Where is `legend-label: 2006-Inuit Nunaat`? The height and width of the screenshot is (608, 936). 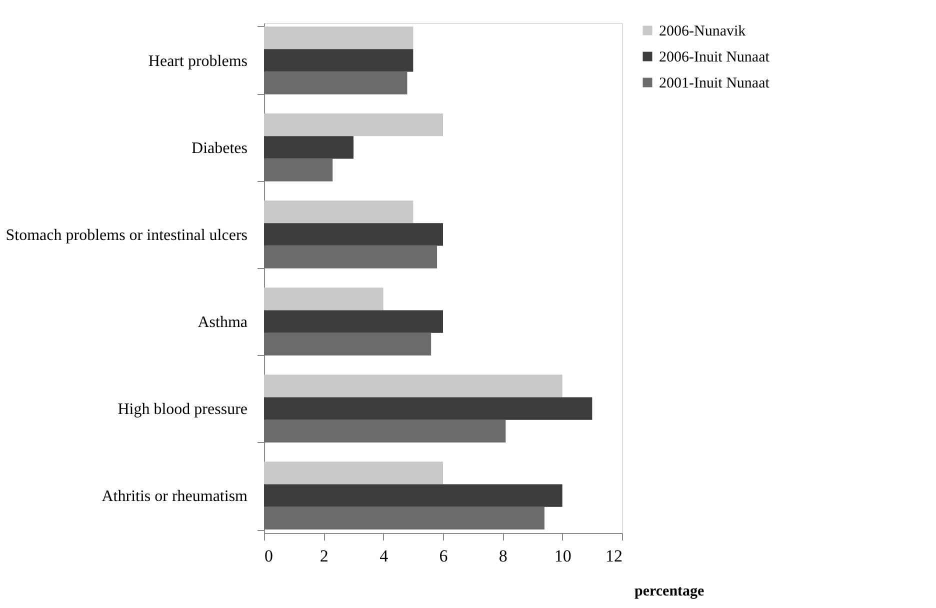 legend-label: 2006-Inuit Nunaat is located at coordinates (714, 58).